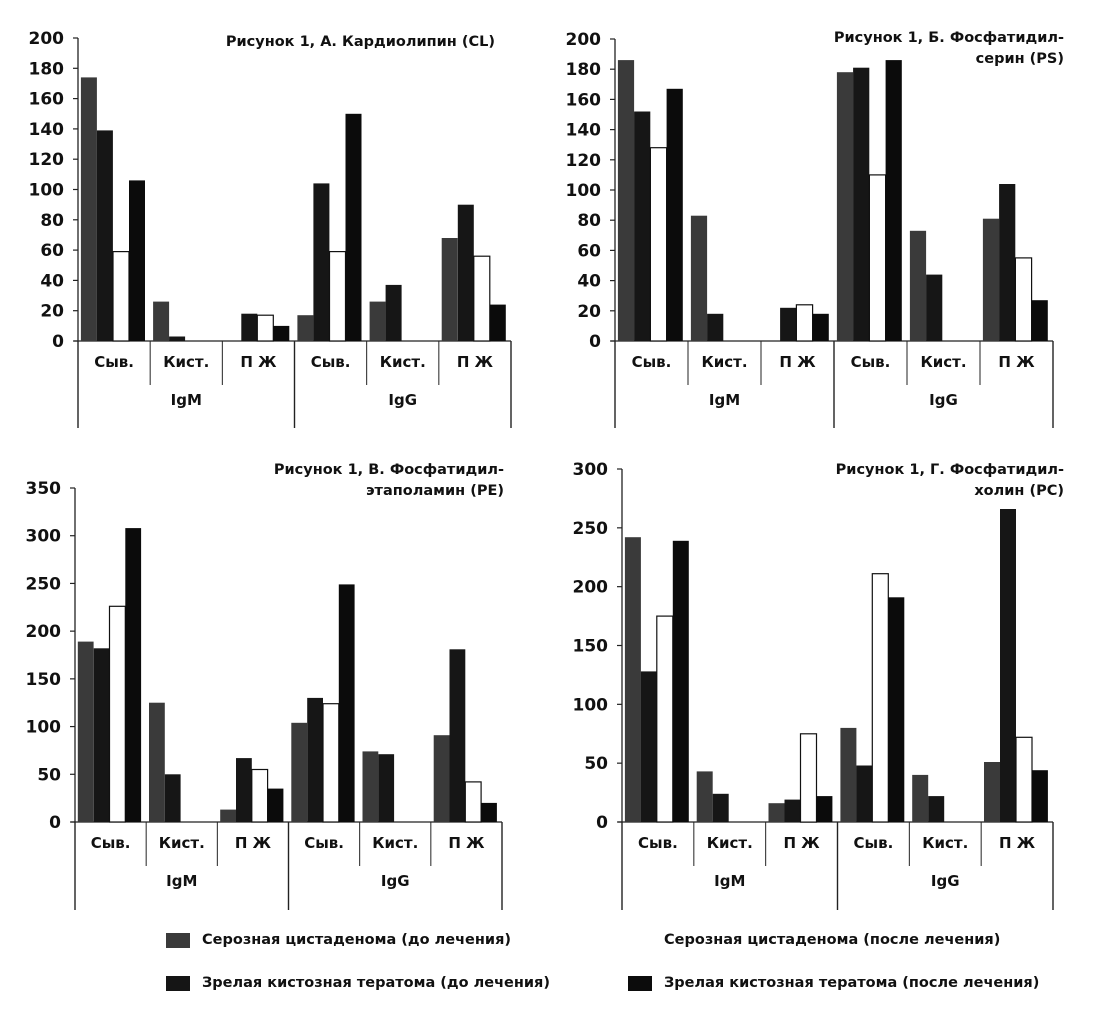 This screenshot has width=1102, height=1015. I want to click on y-tick-label: 200, so click(44, 632).